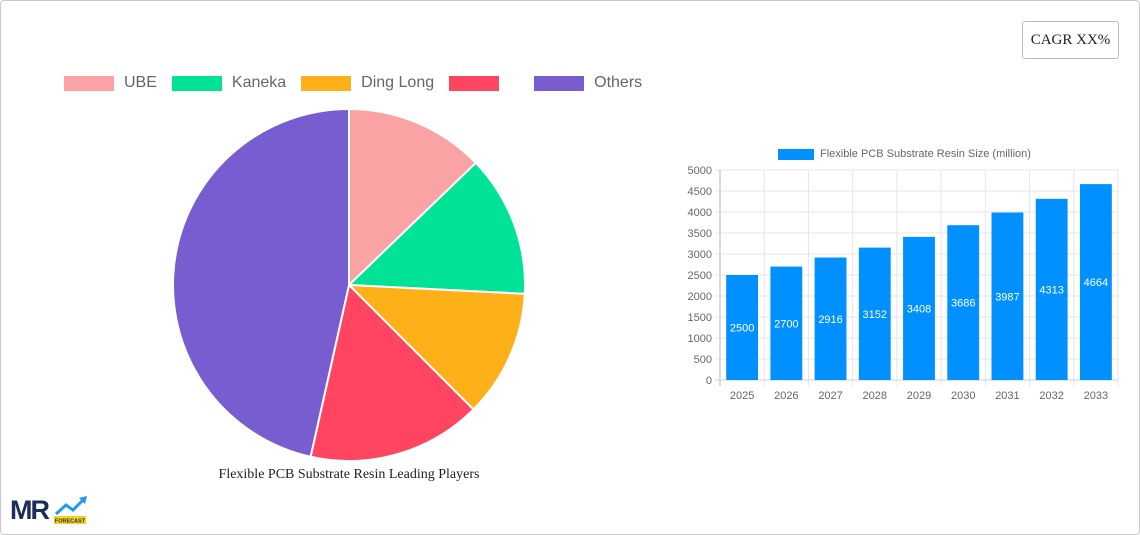  I want to click on y-tick-label: 4500, so click(700, 192).